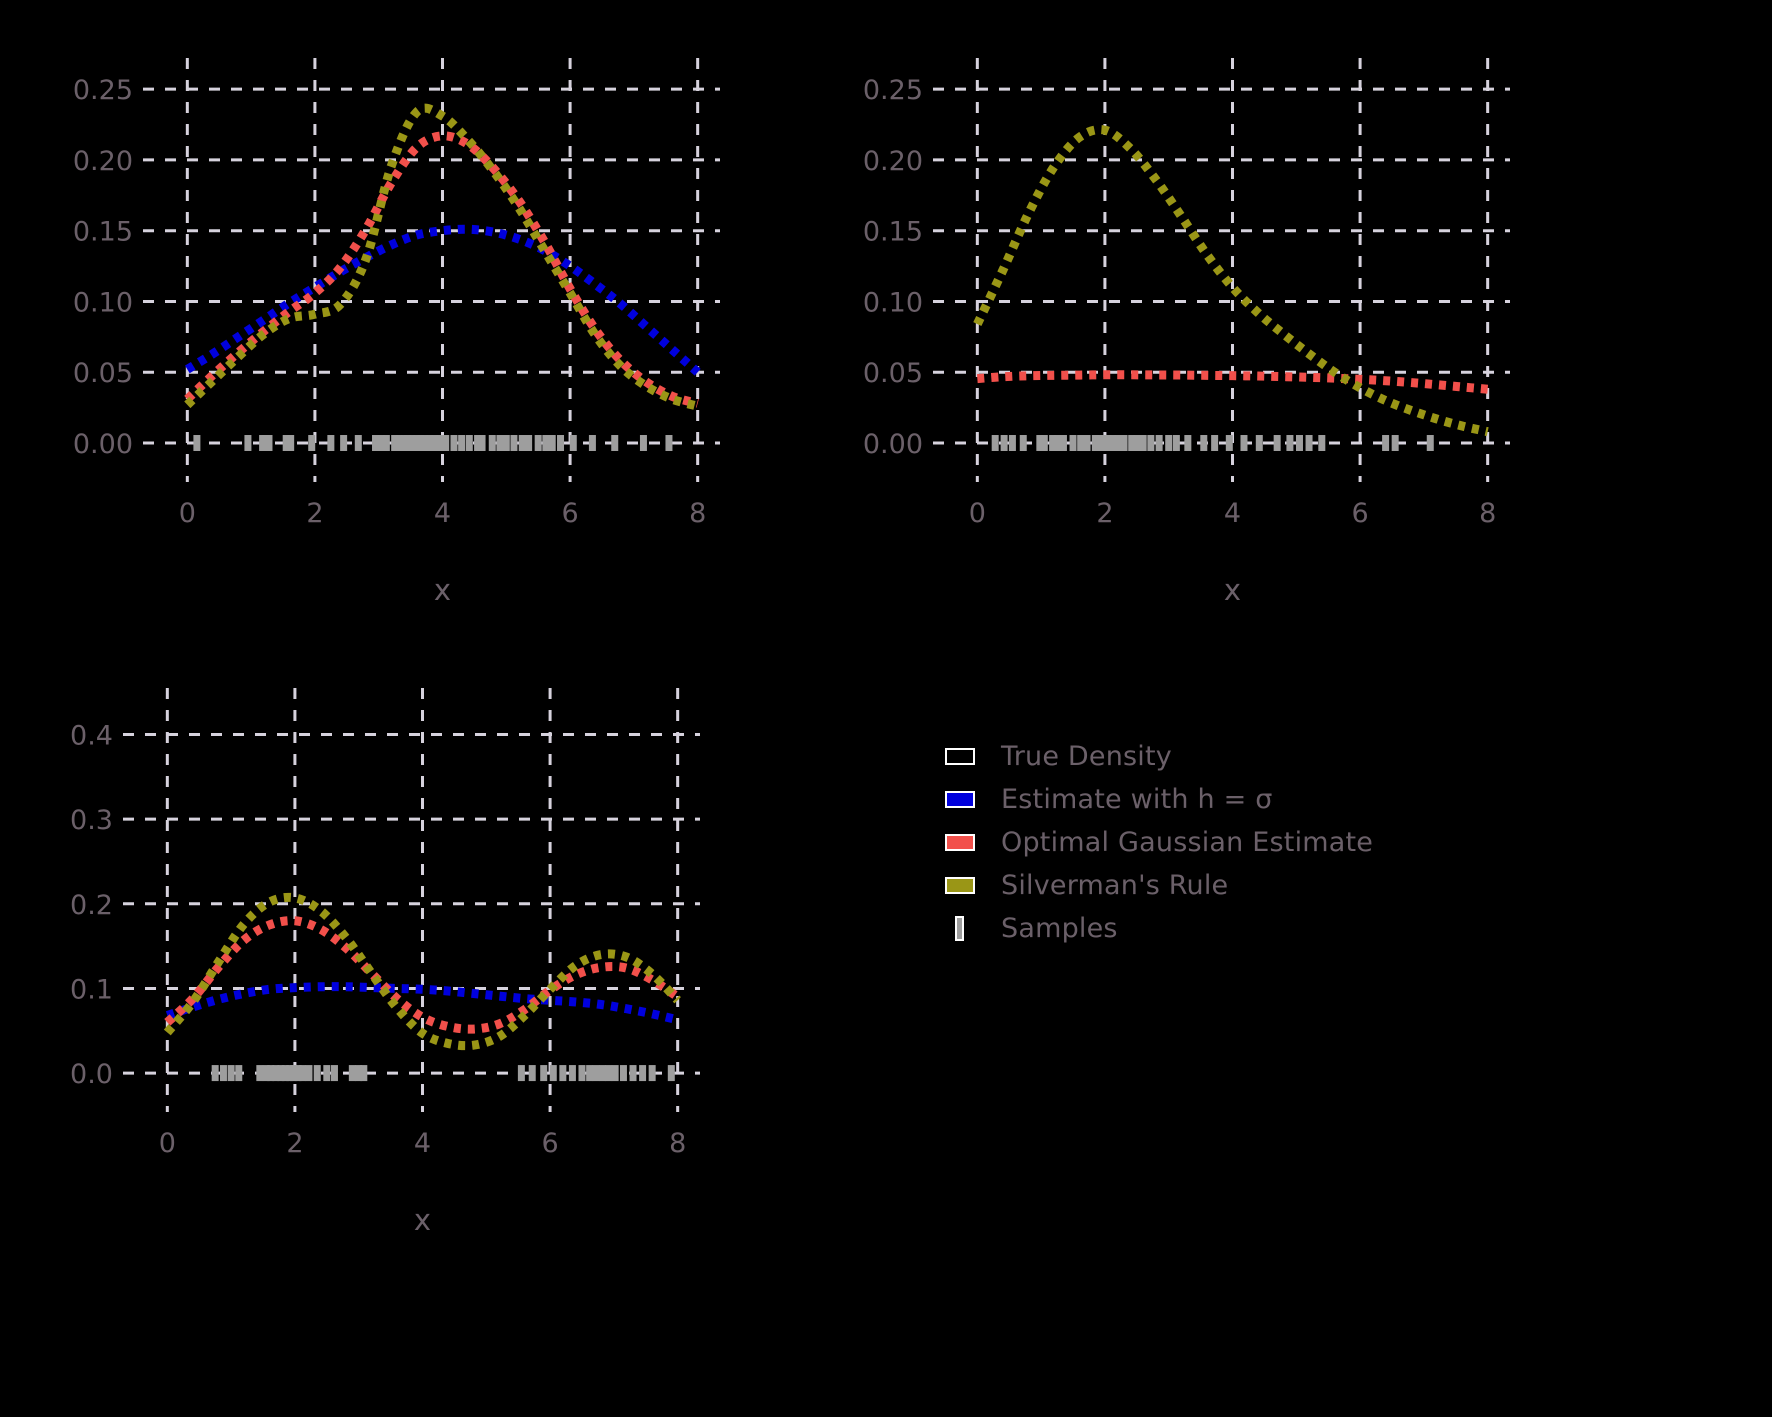 The width and height of the screenshot is (1772, 1417). What do you see at coordinates (91, 905) in the screenshot?
I see `y-tick-label: 0.2` at bounding box center [91, 905].